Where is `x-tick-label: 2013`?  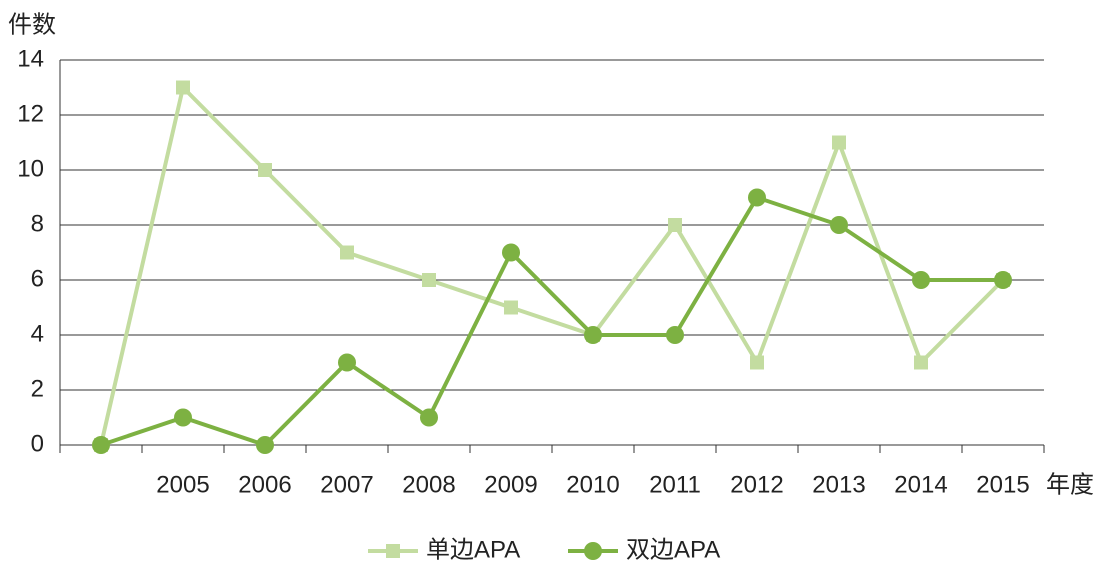
x-tick-label: 2013 is located at coordinates (838, 484).